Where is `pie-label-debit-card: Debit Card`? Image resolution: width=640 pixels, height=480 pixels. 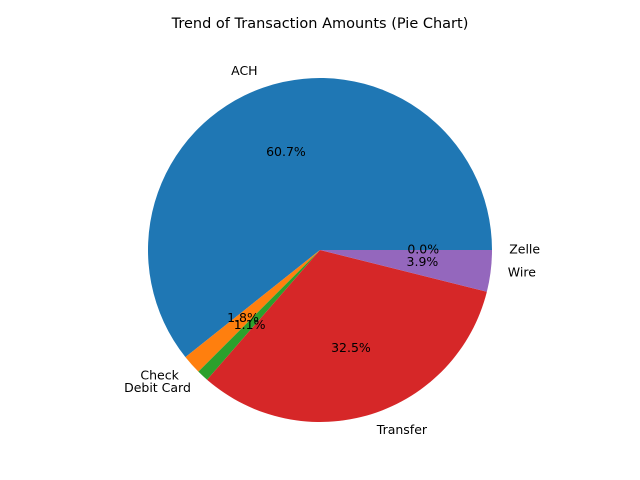
pie-label-debit-card: Debit Card is located at coordinates (157, 387).